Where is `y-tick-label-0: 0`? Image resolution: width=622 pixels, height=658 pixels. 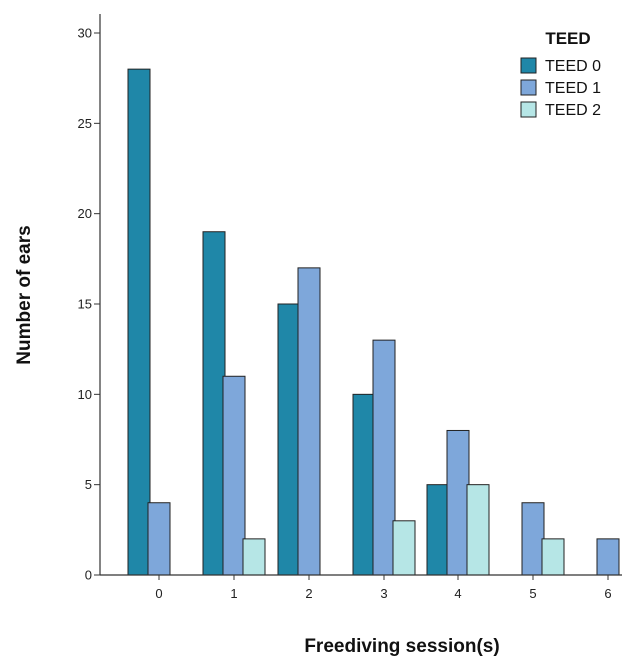
y-tick-label-0: 0 is located at coordinates (88, 575).